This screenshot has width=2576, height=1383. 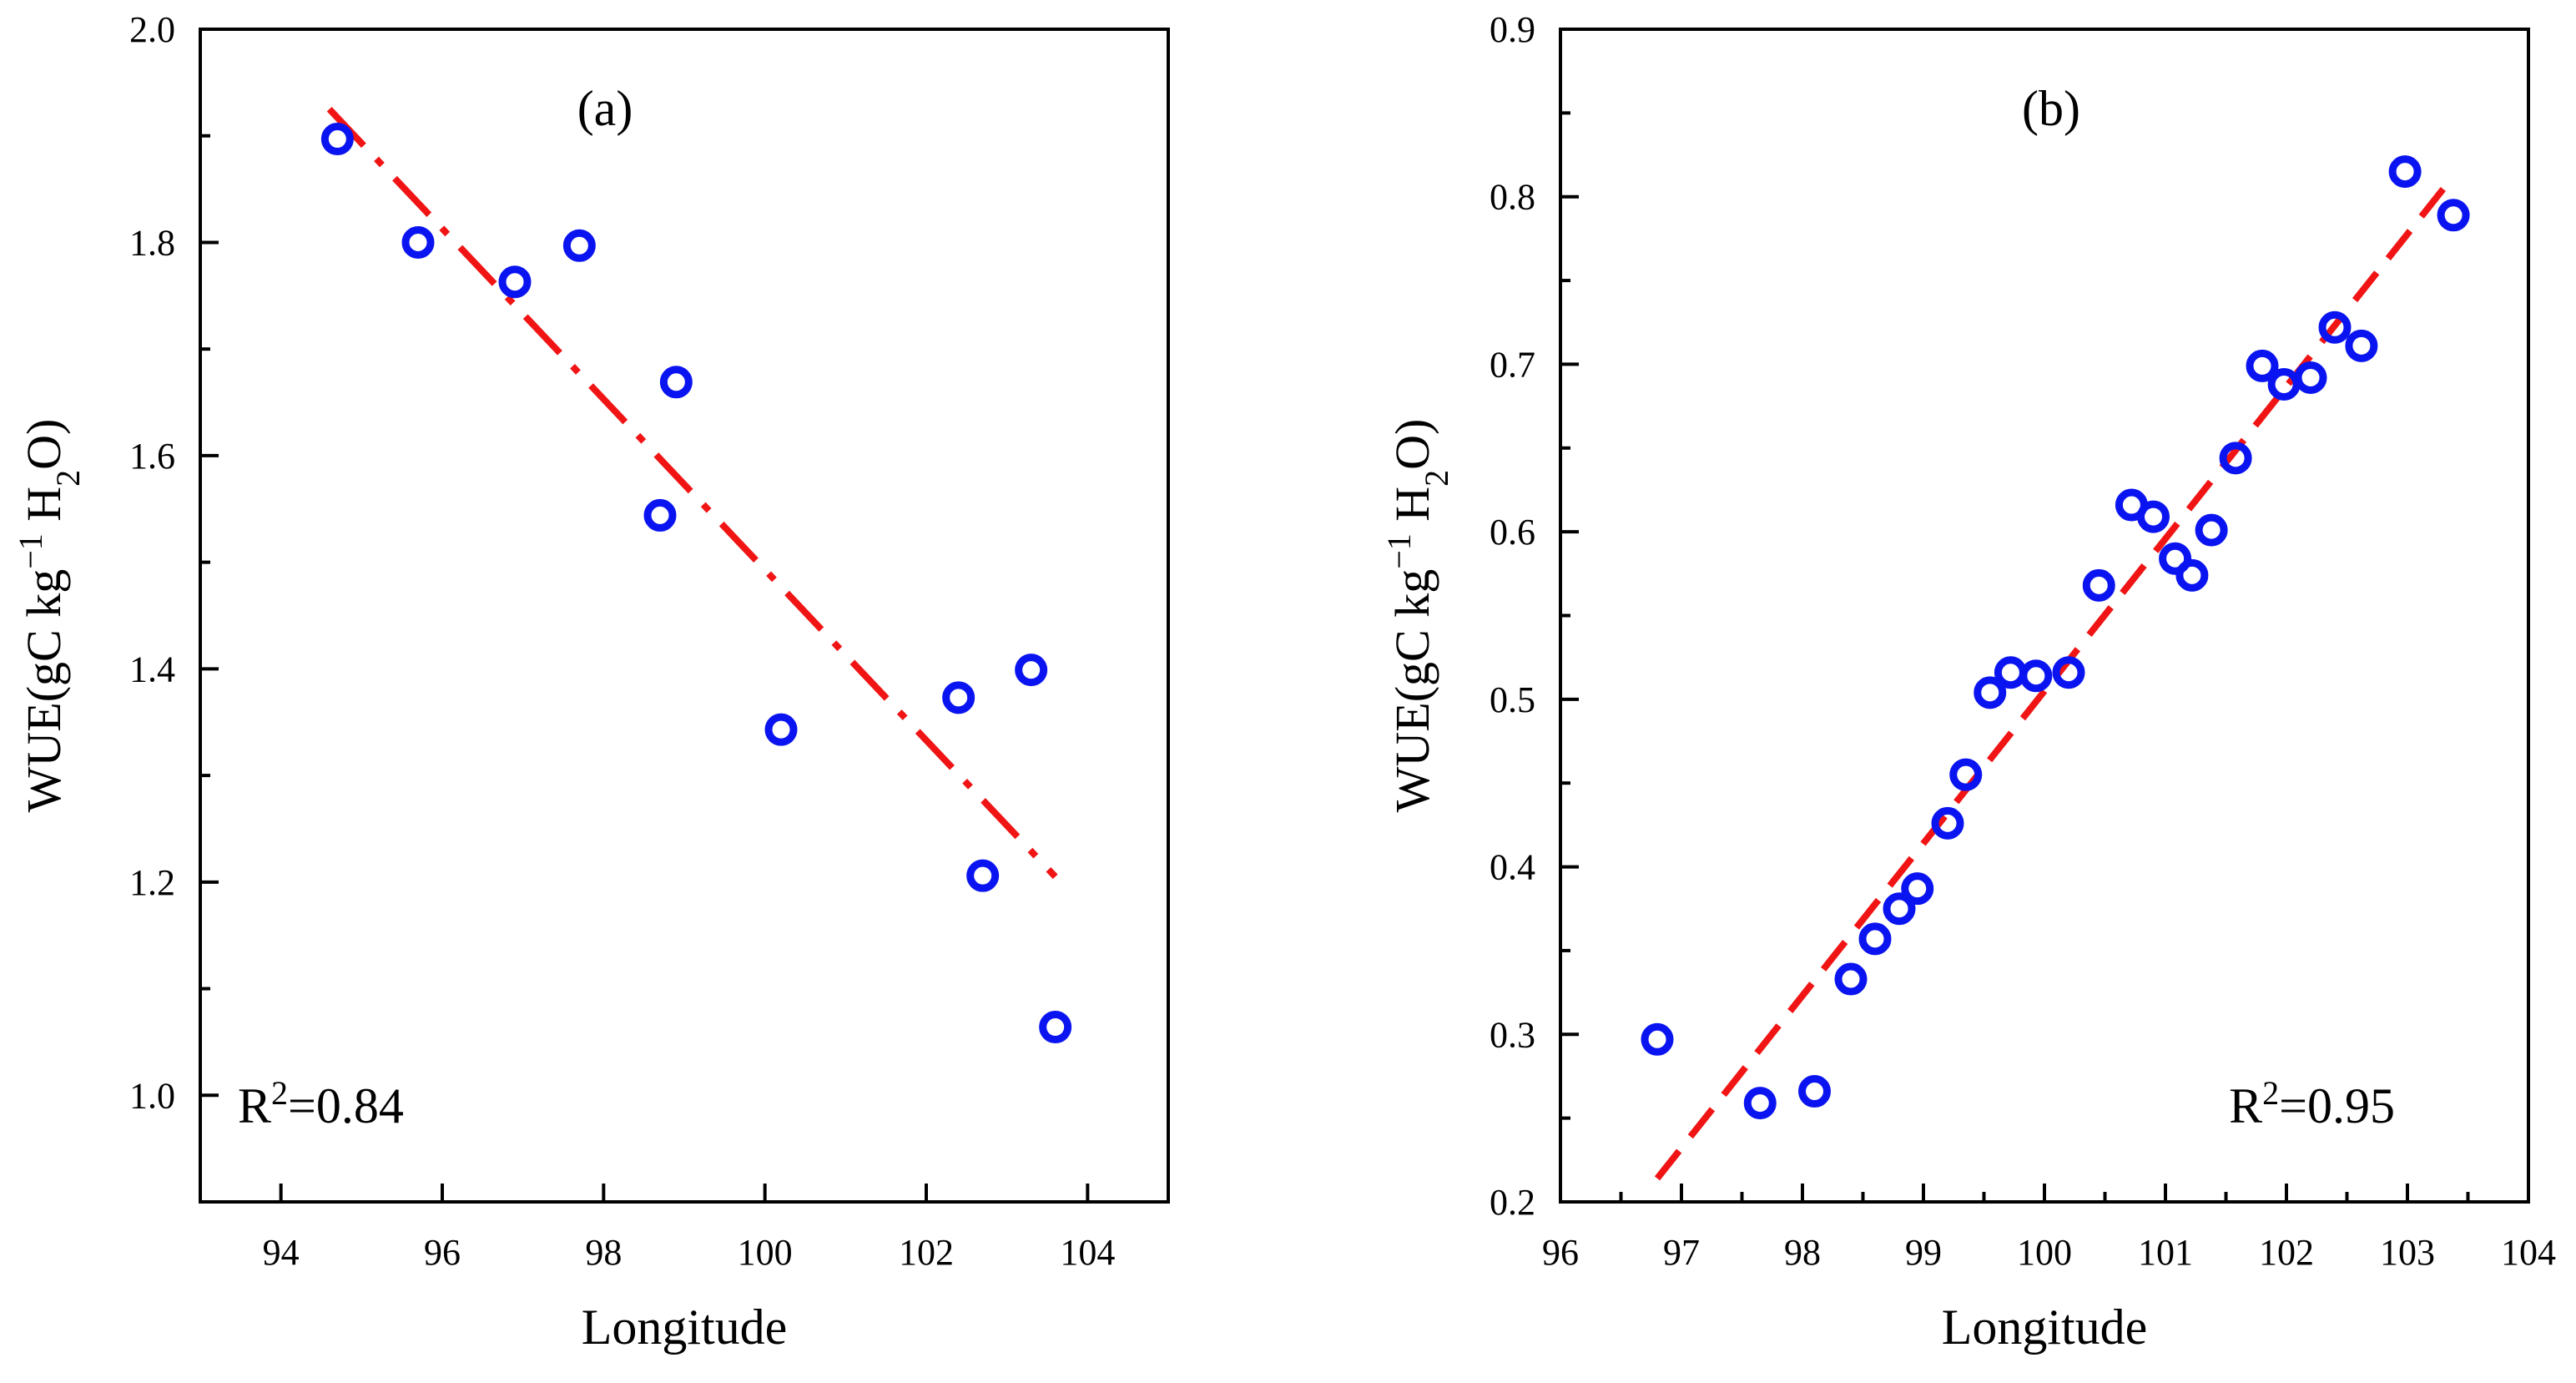 I want to click on y-tick-label: 0.6, so click(x=1513, y=532).